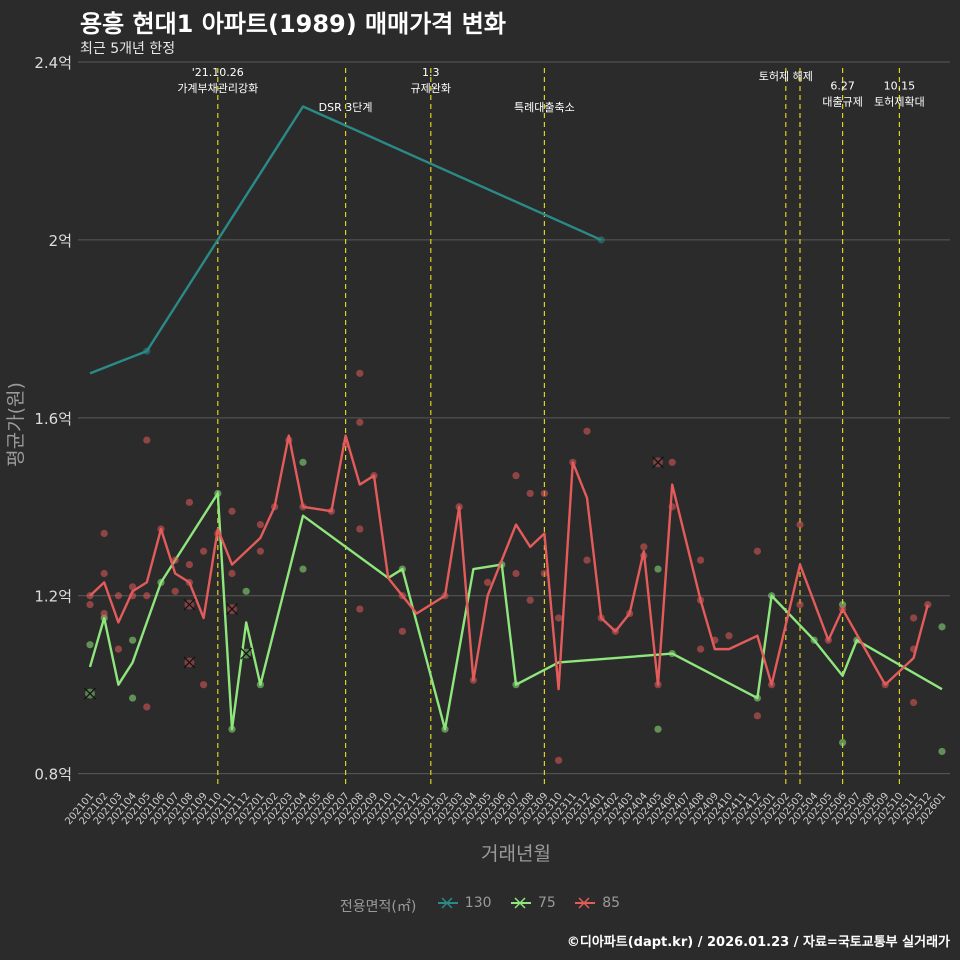 The width and height of the screenshot is (960, 960). Describe the element at coordinates (53, 63) in the screenshot. I see `y-tick-label: 2.4억` at that location.